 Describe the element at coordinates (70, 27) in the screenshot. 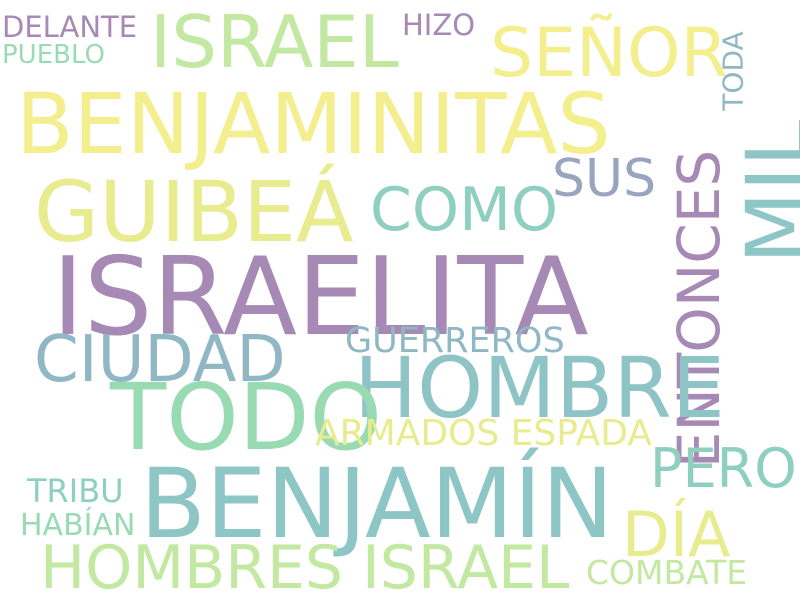

I see `word-delante: DELANTE` at that location.